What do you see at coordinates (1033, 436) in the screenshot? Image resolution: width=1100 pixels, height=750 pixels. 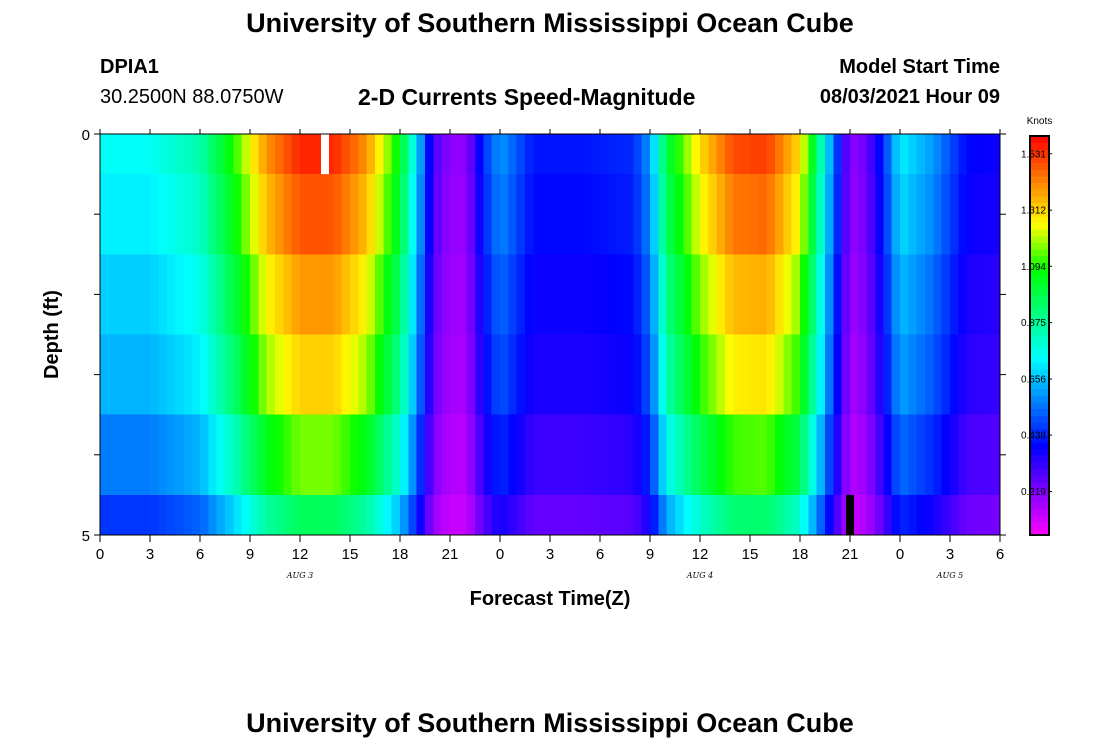 I see `colorbar-tick-label: 0.438` at bounding box center [1033, 436].